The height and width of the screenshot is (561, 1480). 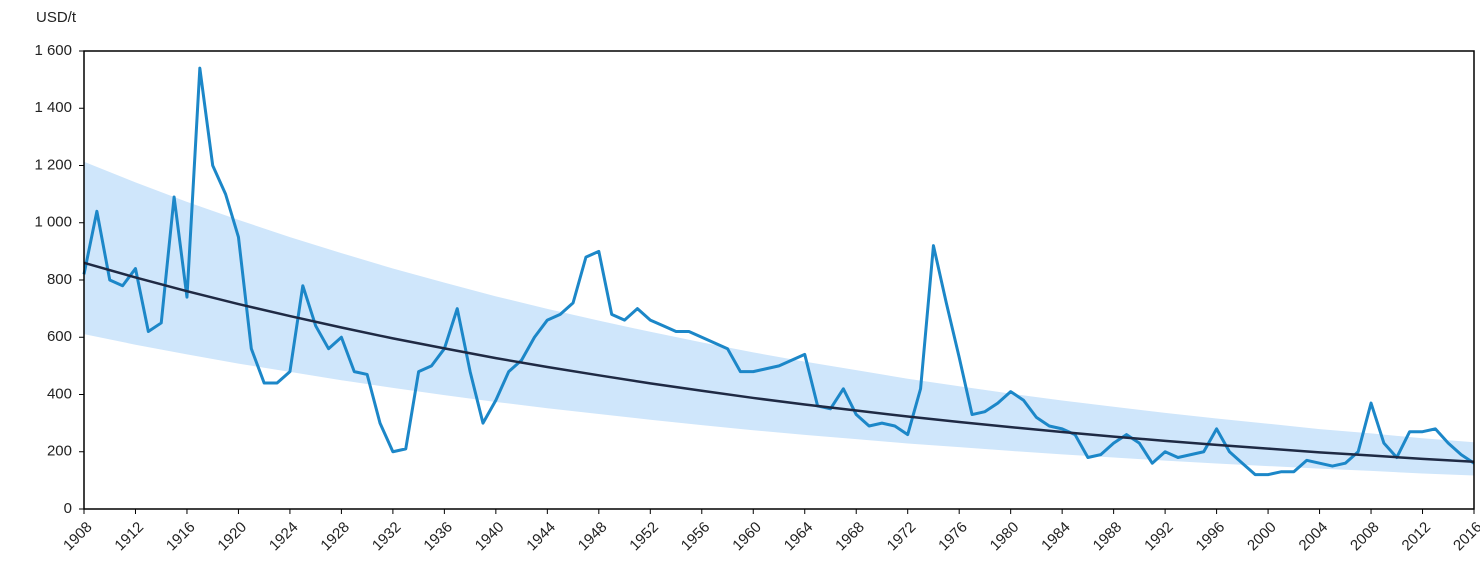 I want to click on x-tick-label: 1984, so click(x=1056, y=537).